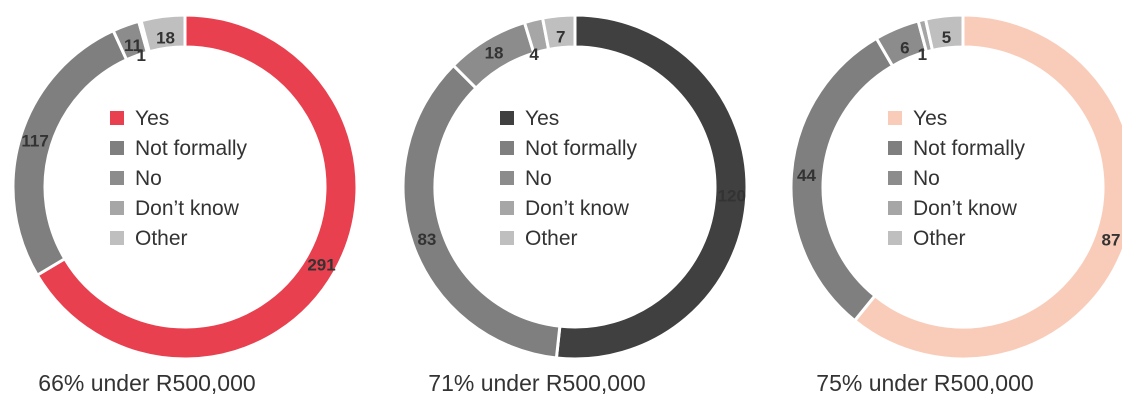  I want to click on value-label-not-formally: 83, so click(426, 239).